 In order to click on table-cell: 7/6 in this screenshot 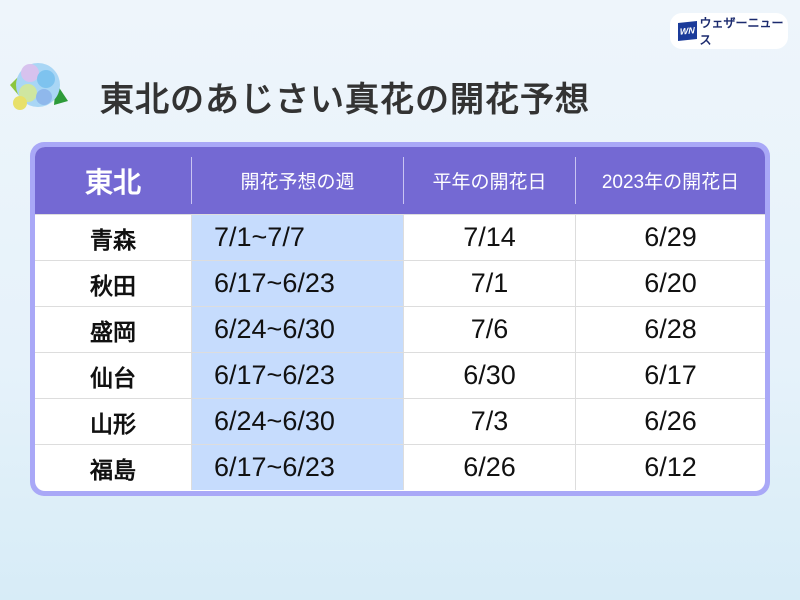, I will do `click(490, 329)`.